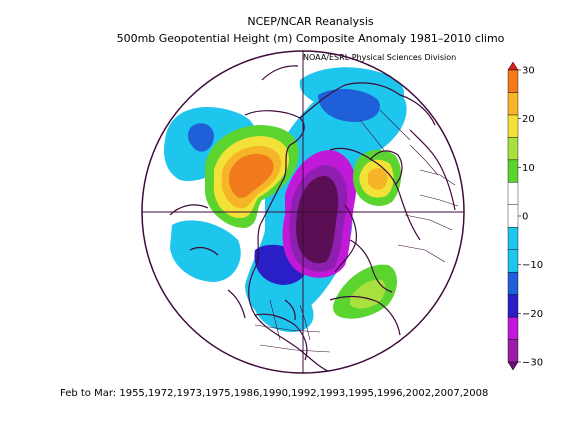  What do you see at coordinates (317, 219) in the screenshot?
I see `neg-core-dark` at bounding box center [317, 219].